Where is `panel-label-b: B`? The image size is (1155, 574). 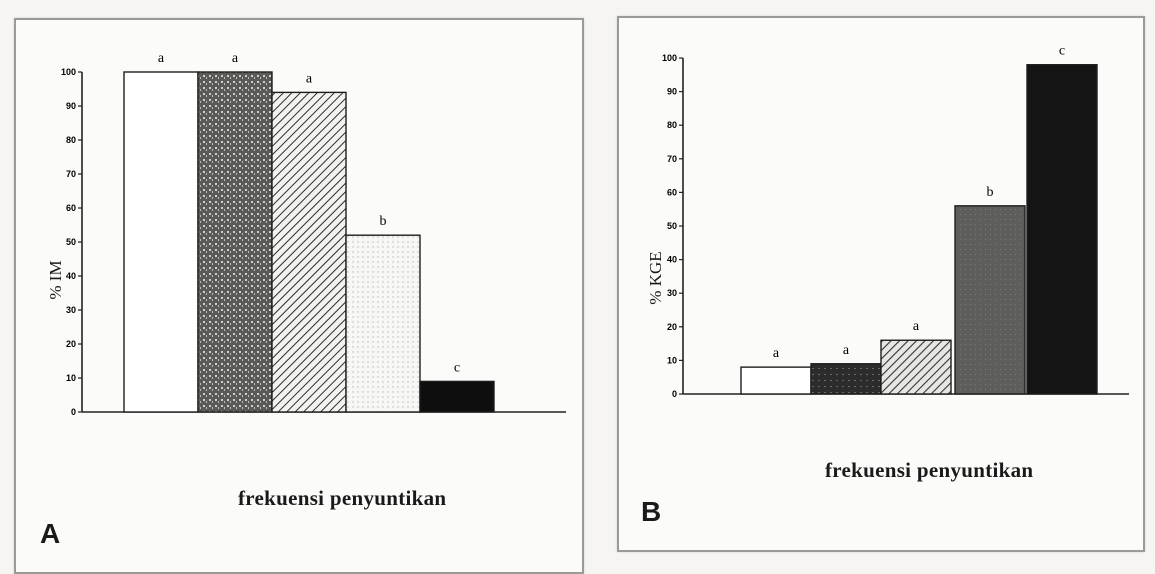
panel-label-b: B is located at coordinates (651, 511).